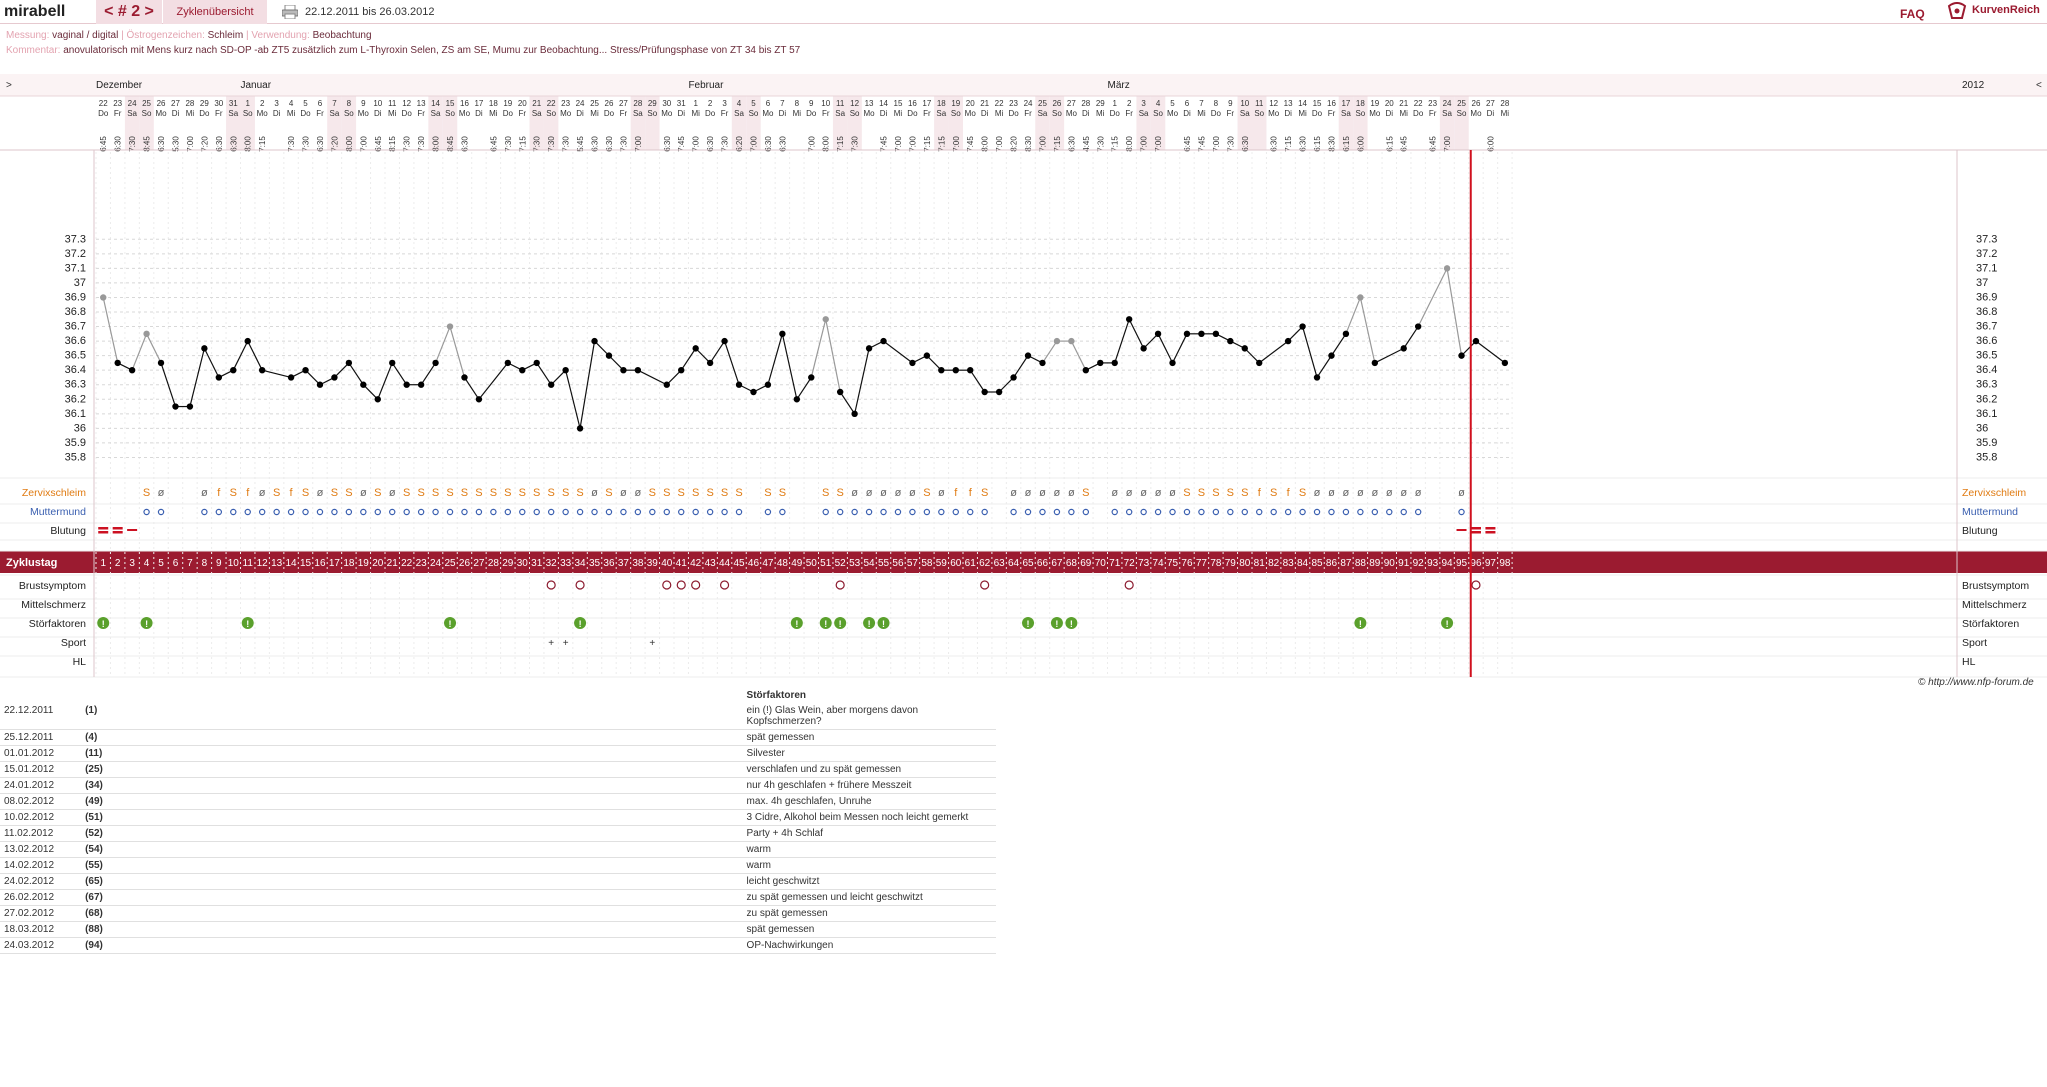 The width and height of the screenshot is (2047, 1087). Describe the element at coordinates (566, 563) in the screenshot. I see `cycle-day-number: 33` at that location.